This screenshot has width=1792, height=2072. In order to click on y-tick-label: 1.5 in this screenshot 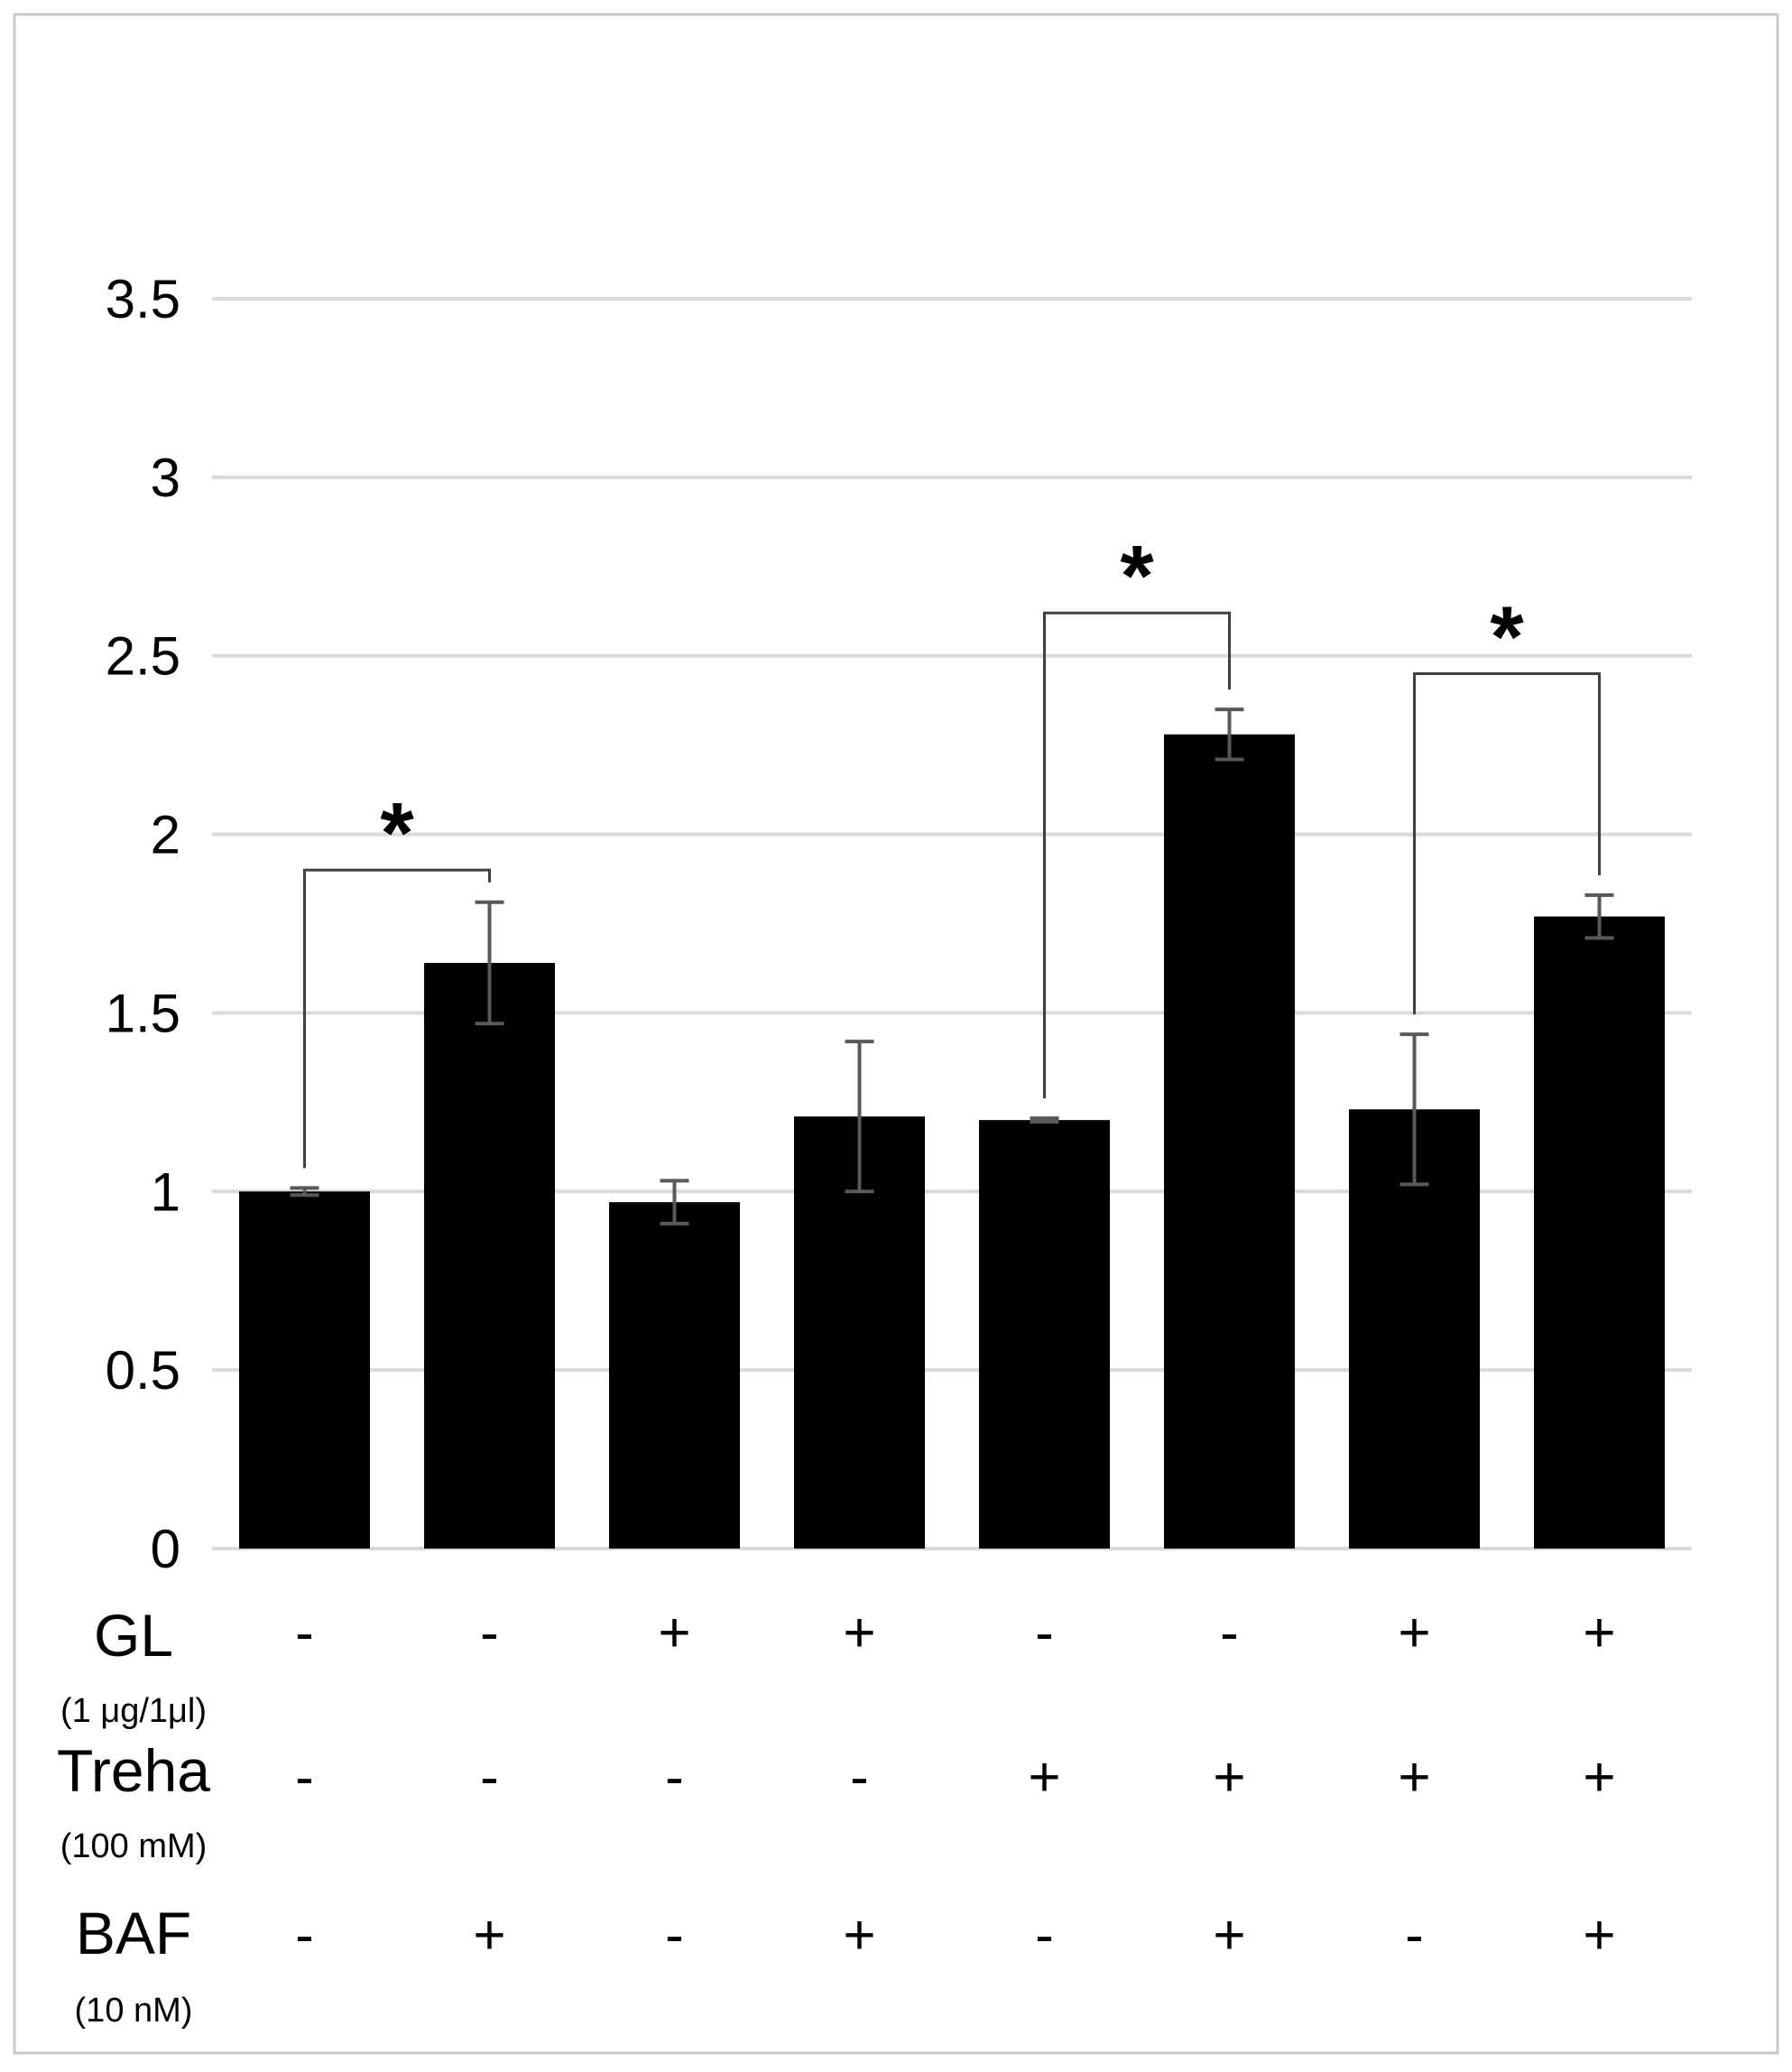, I will do `click(143, 1013)`.